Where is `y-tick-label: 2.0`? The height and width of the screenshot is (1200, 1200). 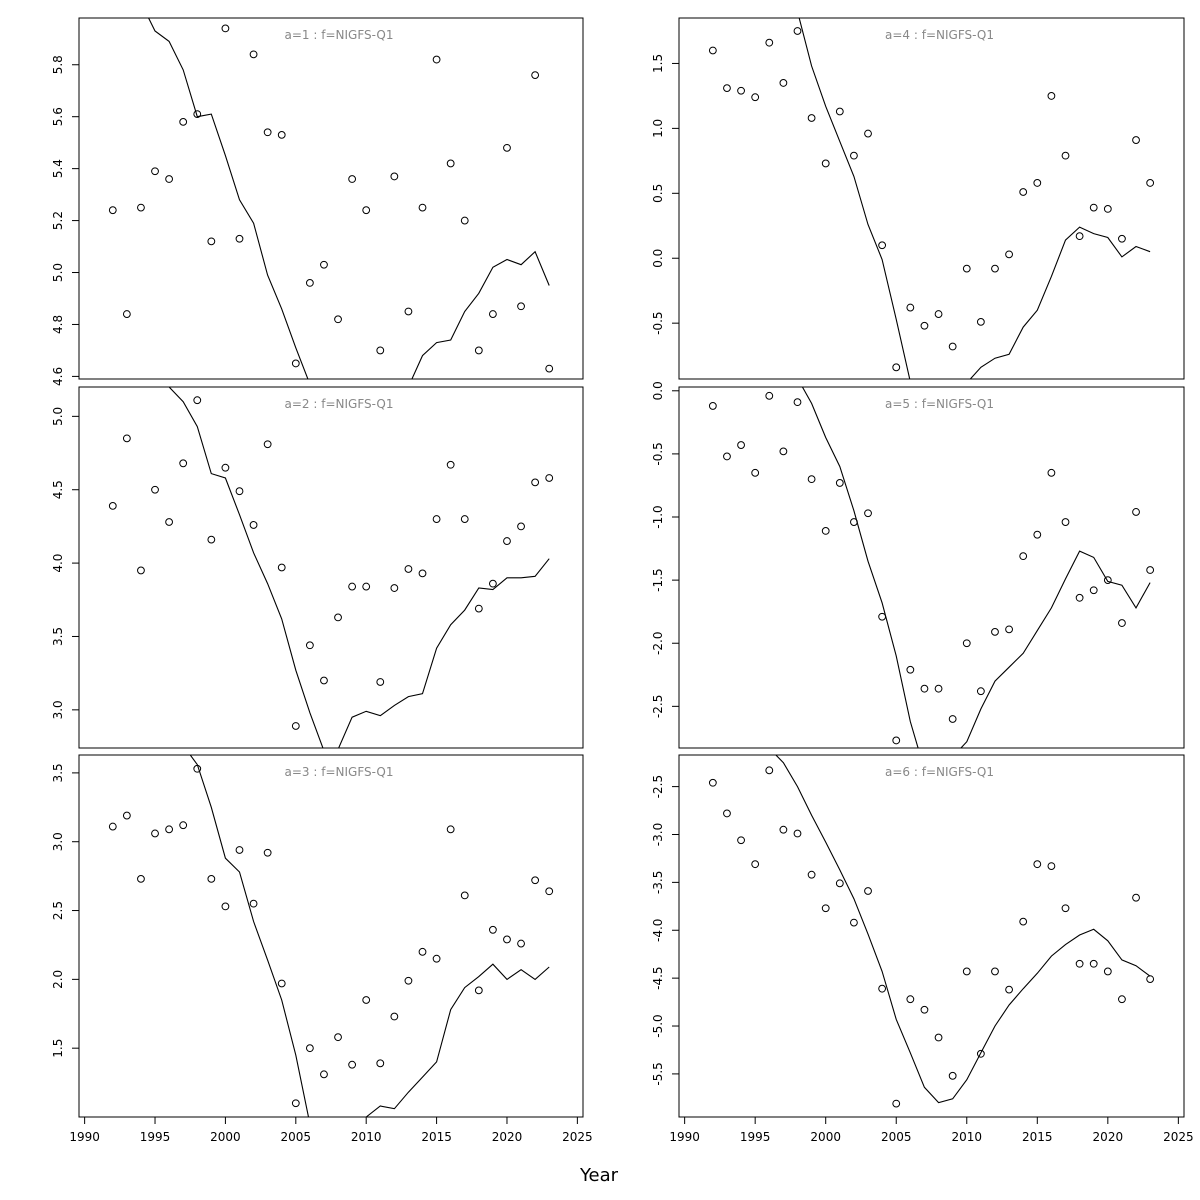
y-tick-label: 2.0 is located at coordinates (58, 979).